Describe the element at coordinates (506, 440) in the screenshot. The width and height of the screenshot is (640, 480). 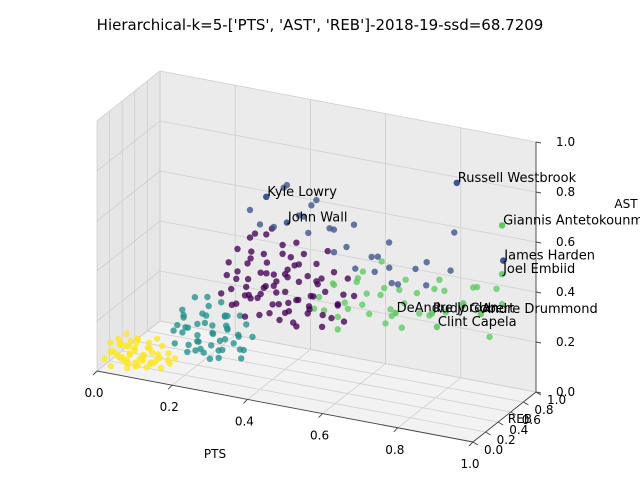
I see `y-tick-label: 0.2` at that location.